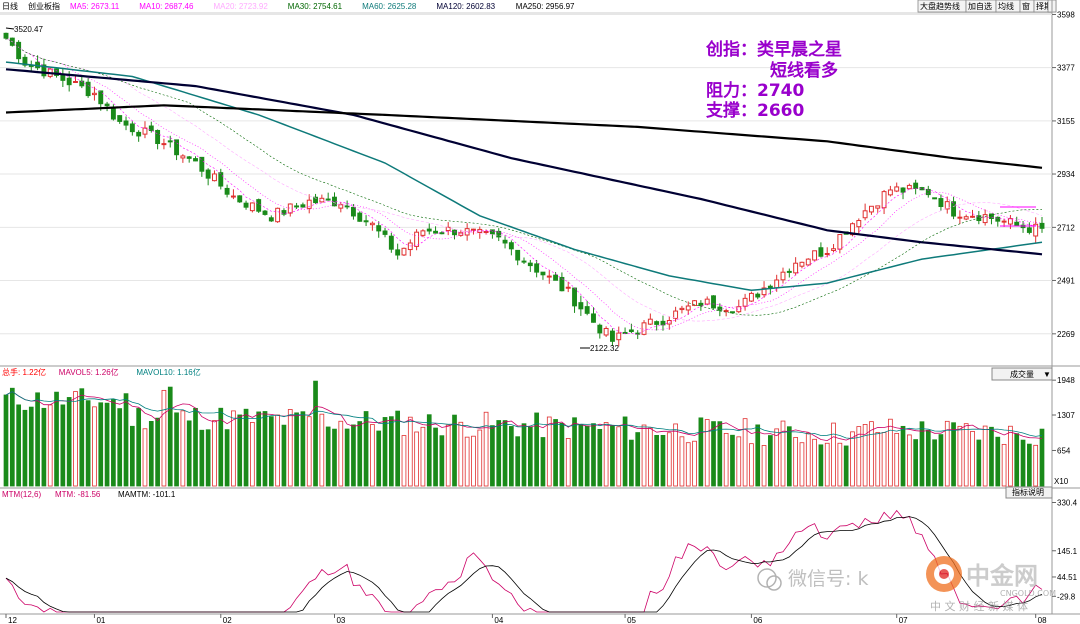  What do you see at coordinates (465, 6) in the screenshot?
I see `ma-legend-item: MA120: 2602.83` at bounding box center [465, 6].